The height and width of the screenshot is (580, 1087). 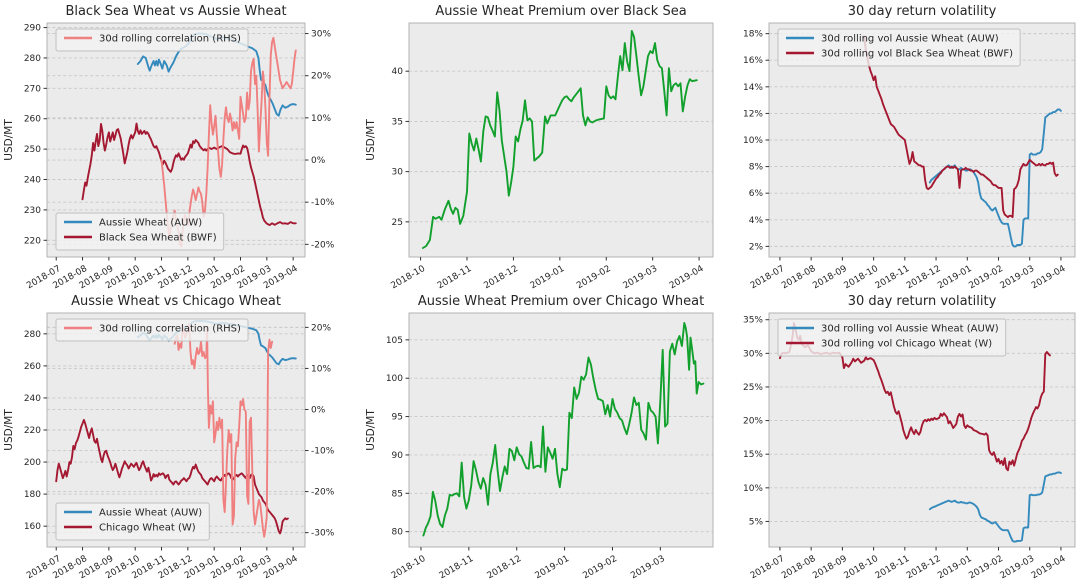 I want to click on chart-title: Aussie Wheat Premium over Black Sea, so click(x=560, y=11).